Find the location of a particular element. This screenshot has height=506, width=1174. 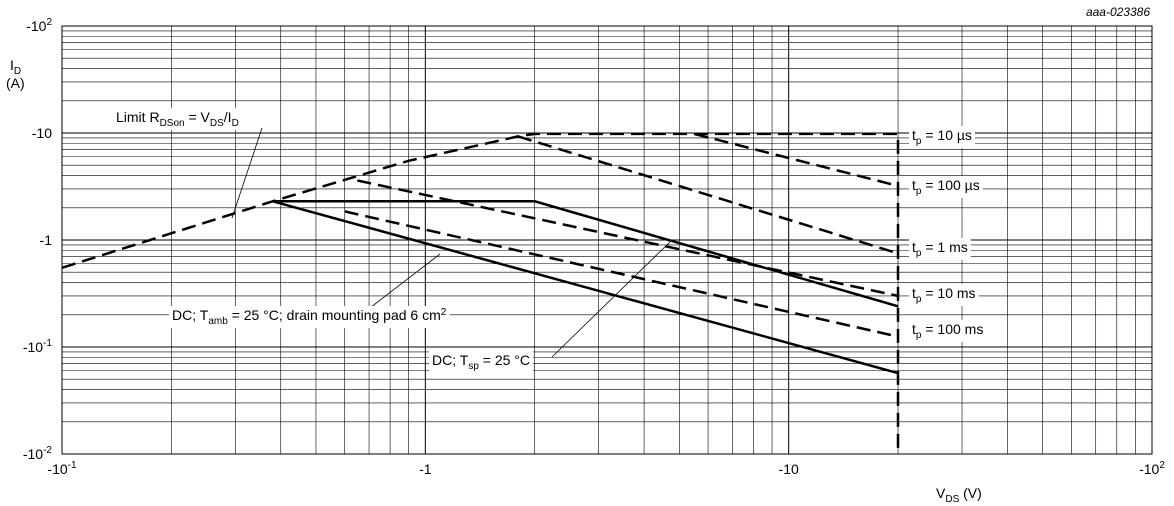

series-tp10us is located at coordinates (796, 160).